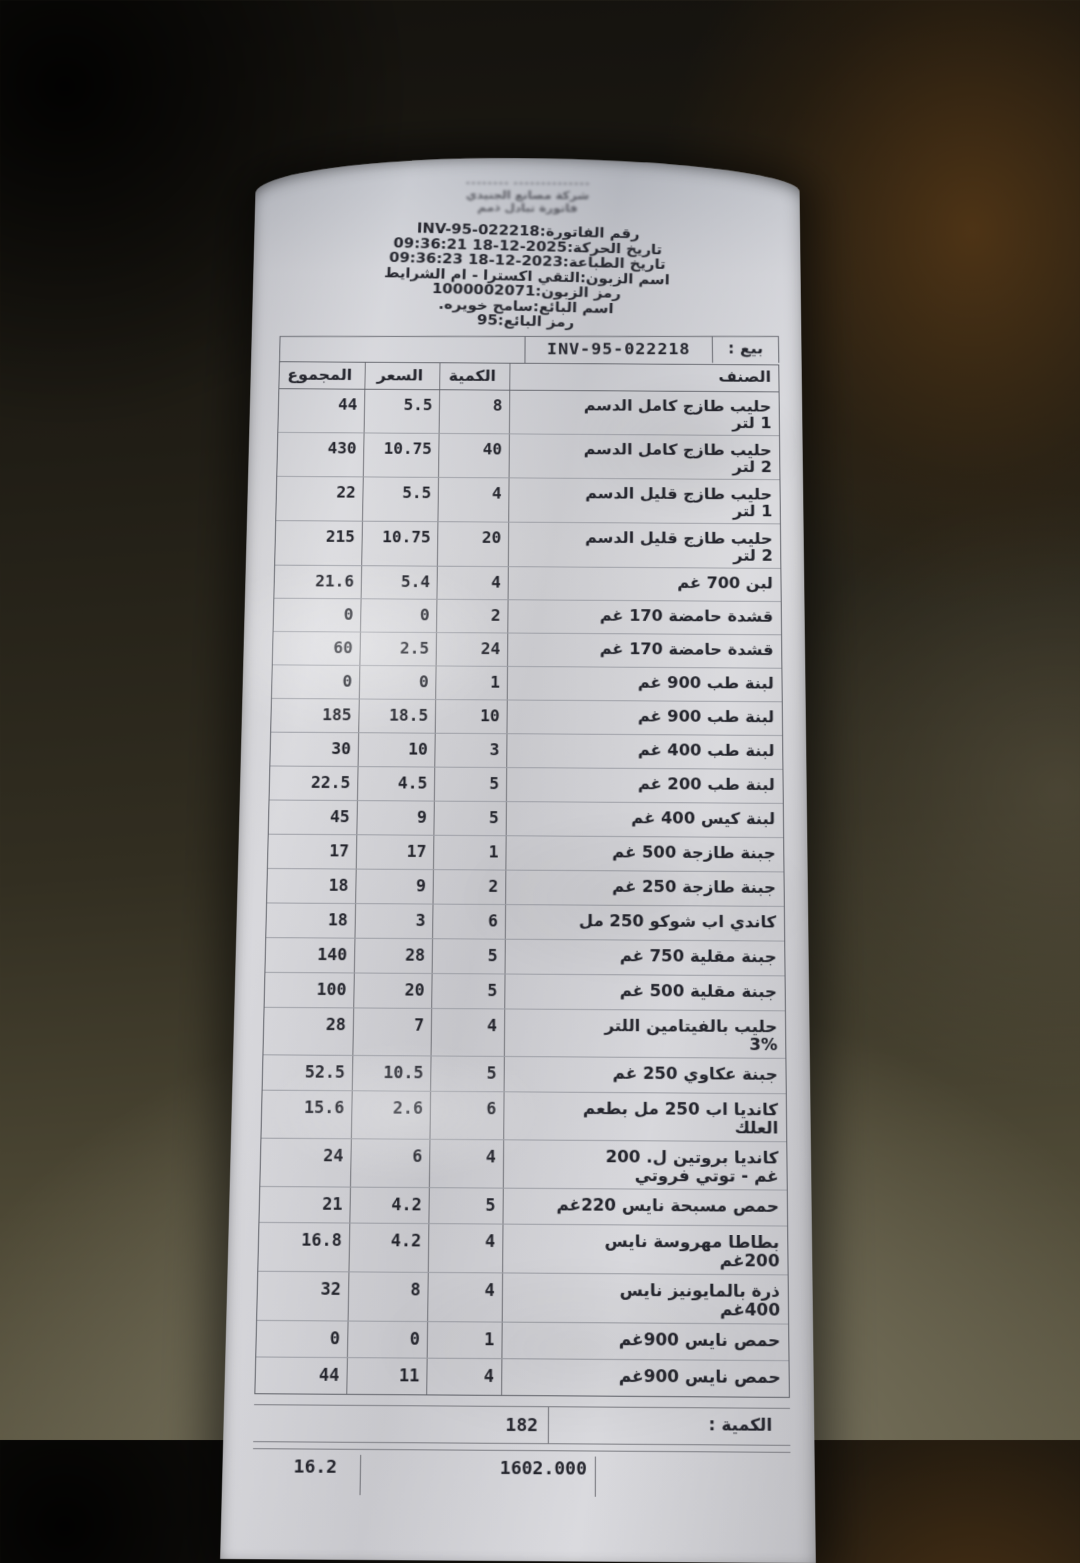 This screenshot has height=1563, width=1080. What do you see at coordinates (400, 454) in the screenshot?
I see `item-price-cell: 10.75` at bounding box center [400, 454].